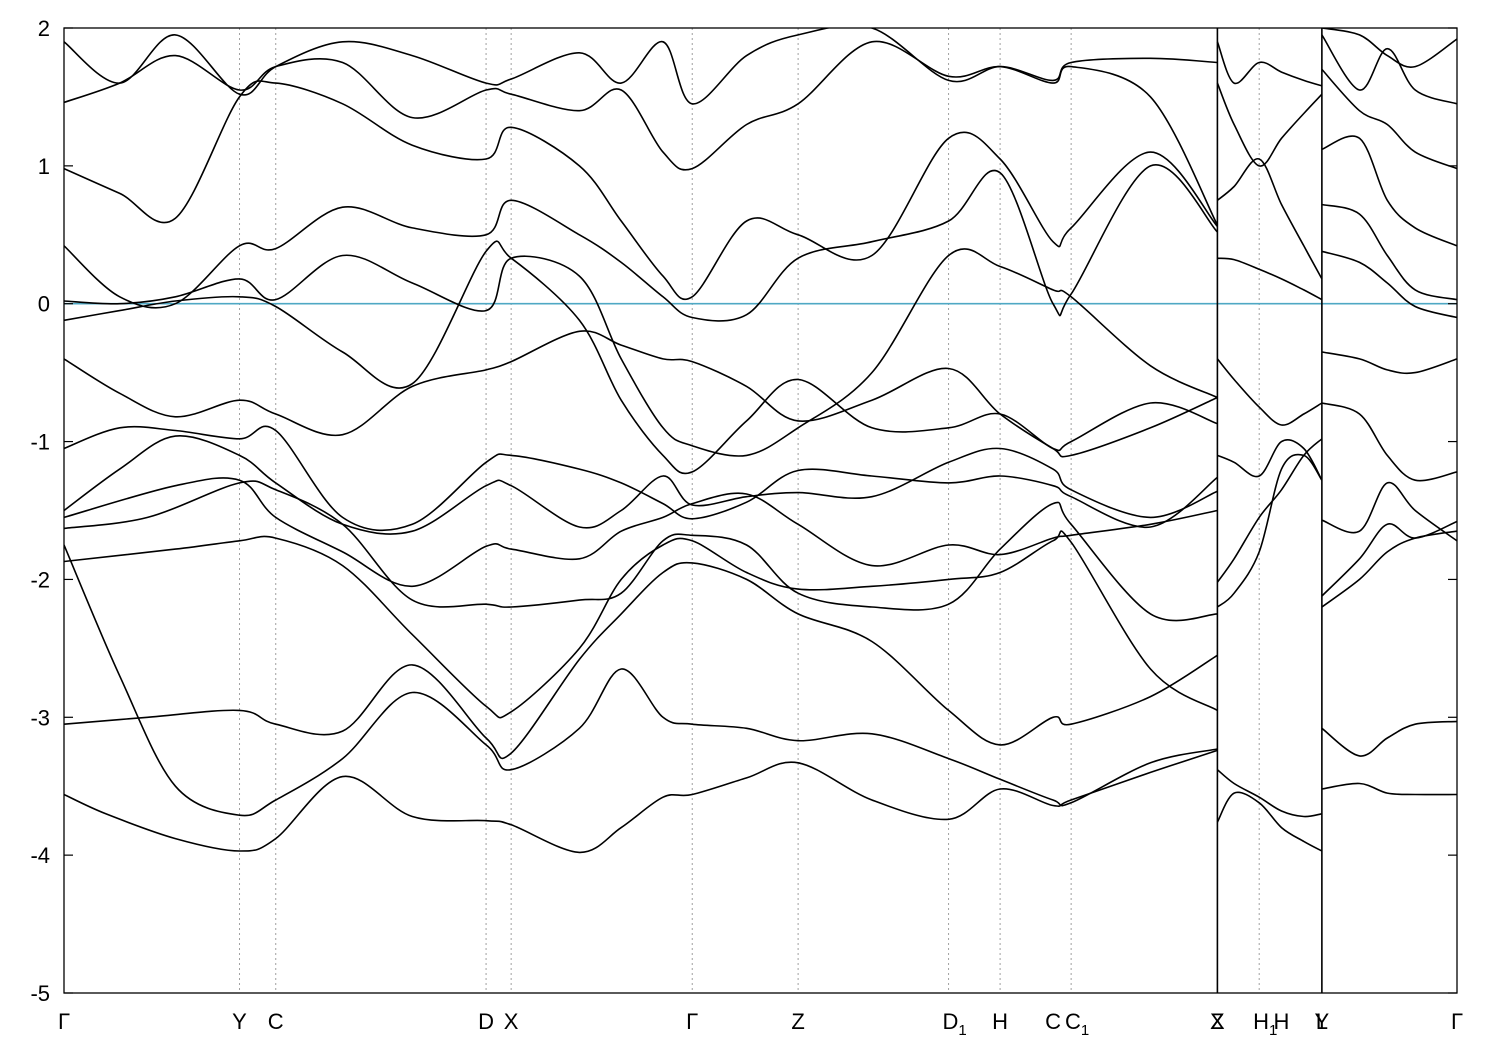 This screenshot has height=1050, width=1500. Describe the element at coordinates (239, 1021) in the screenshot. I see `kpoint-label-1: Y` at that location.